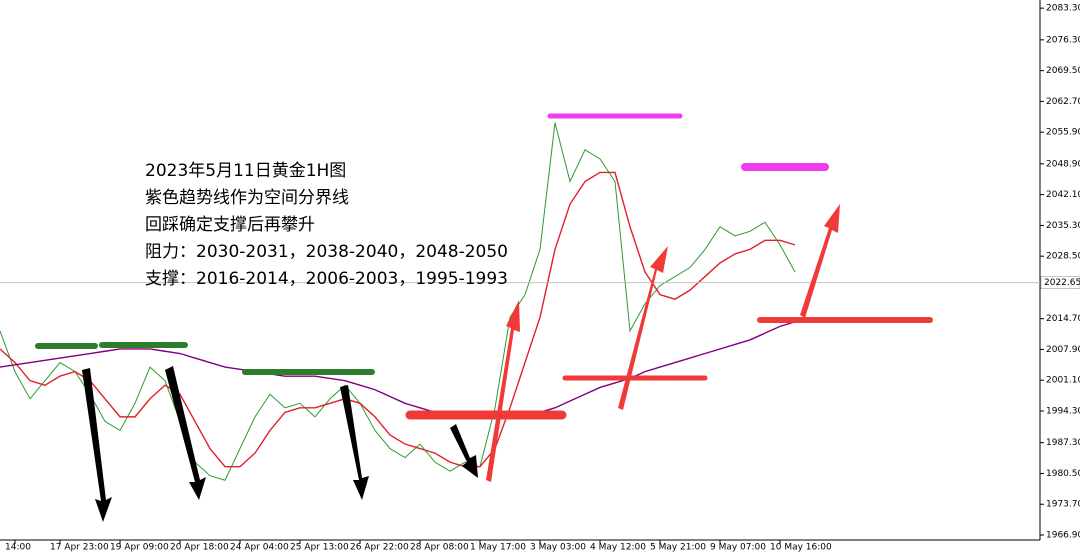  I want to click on series-line, so click(398, 369).